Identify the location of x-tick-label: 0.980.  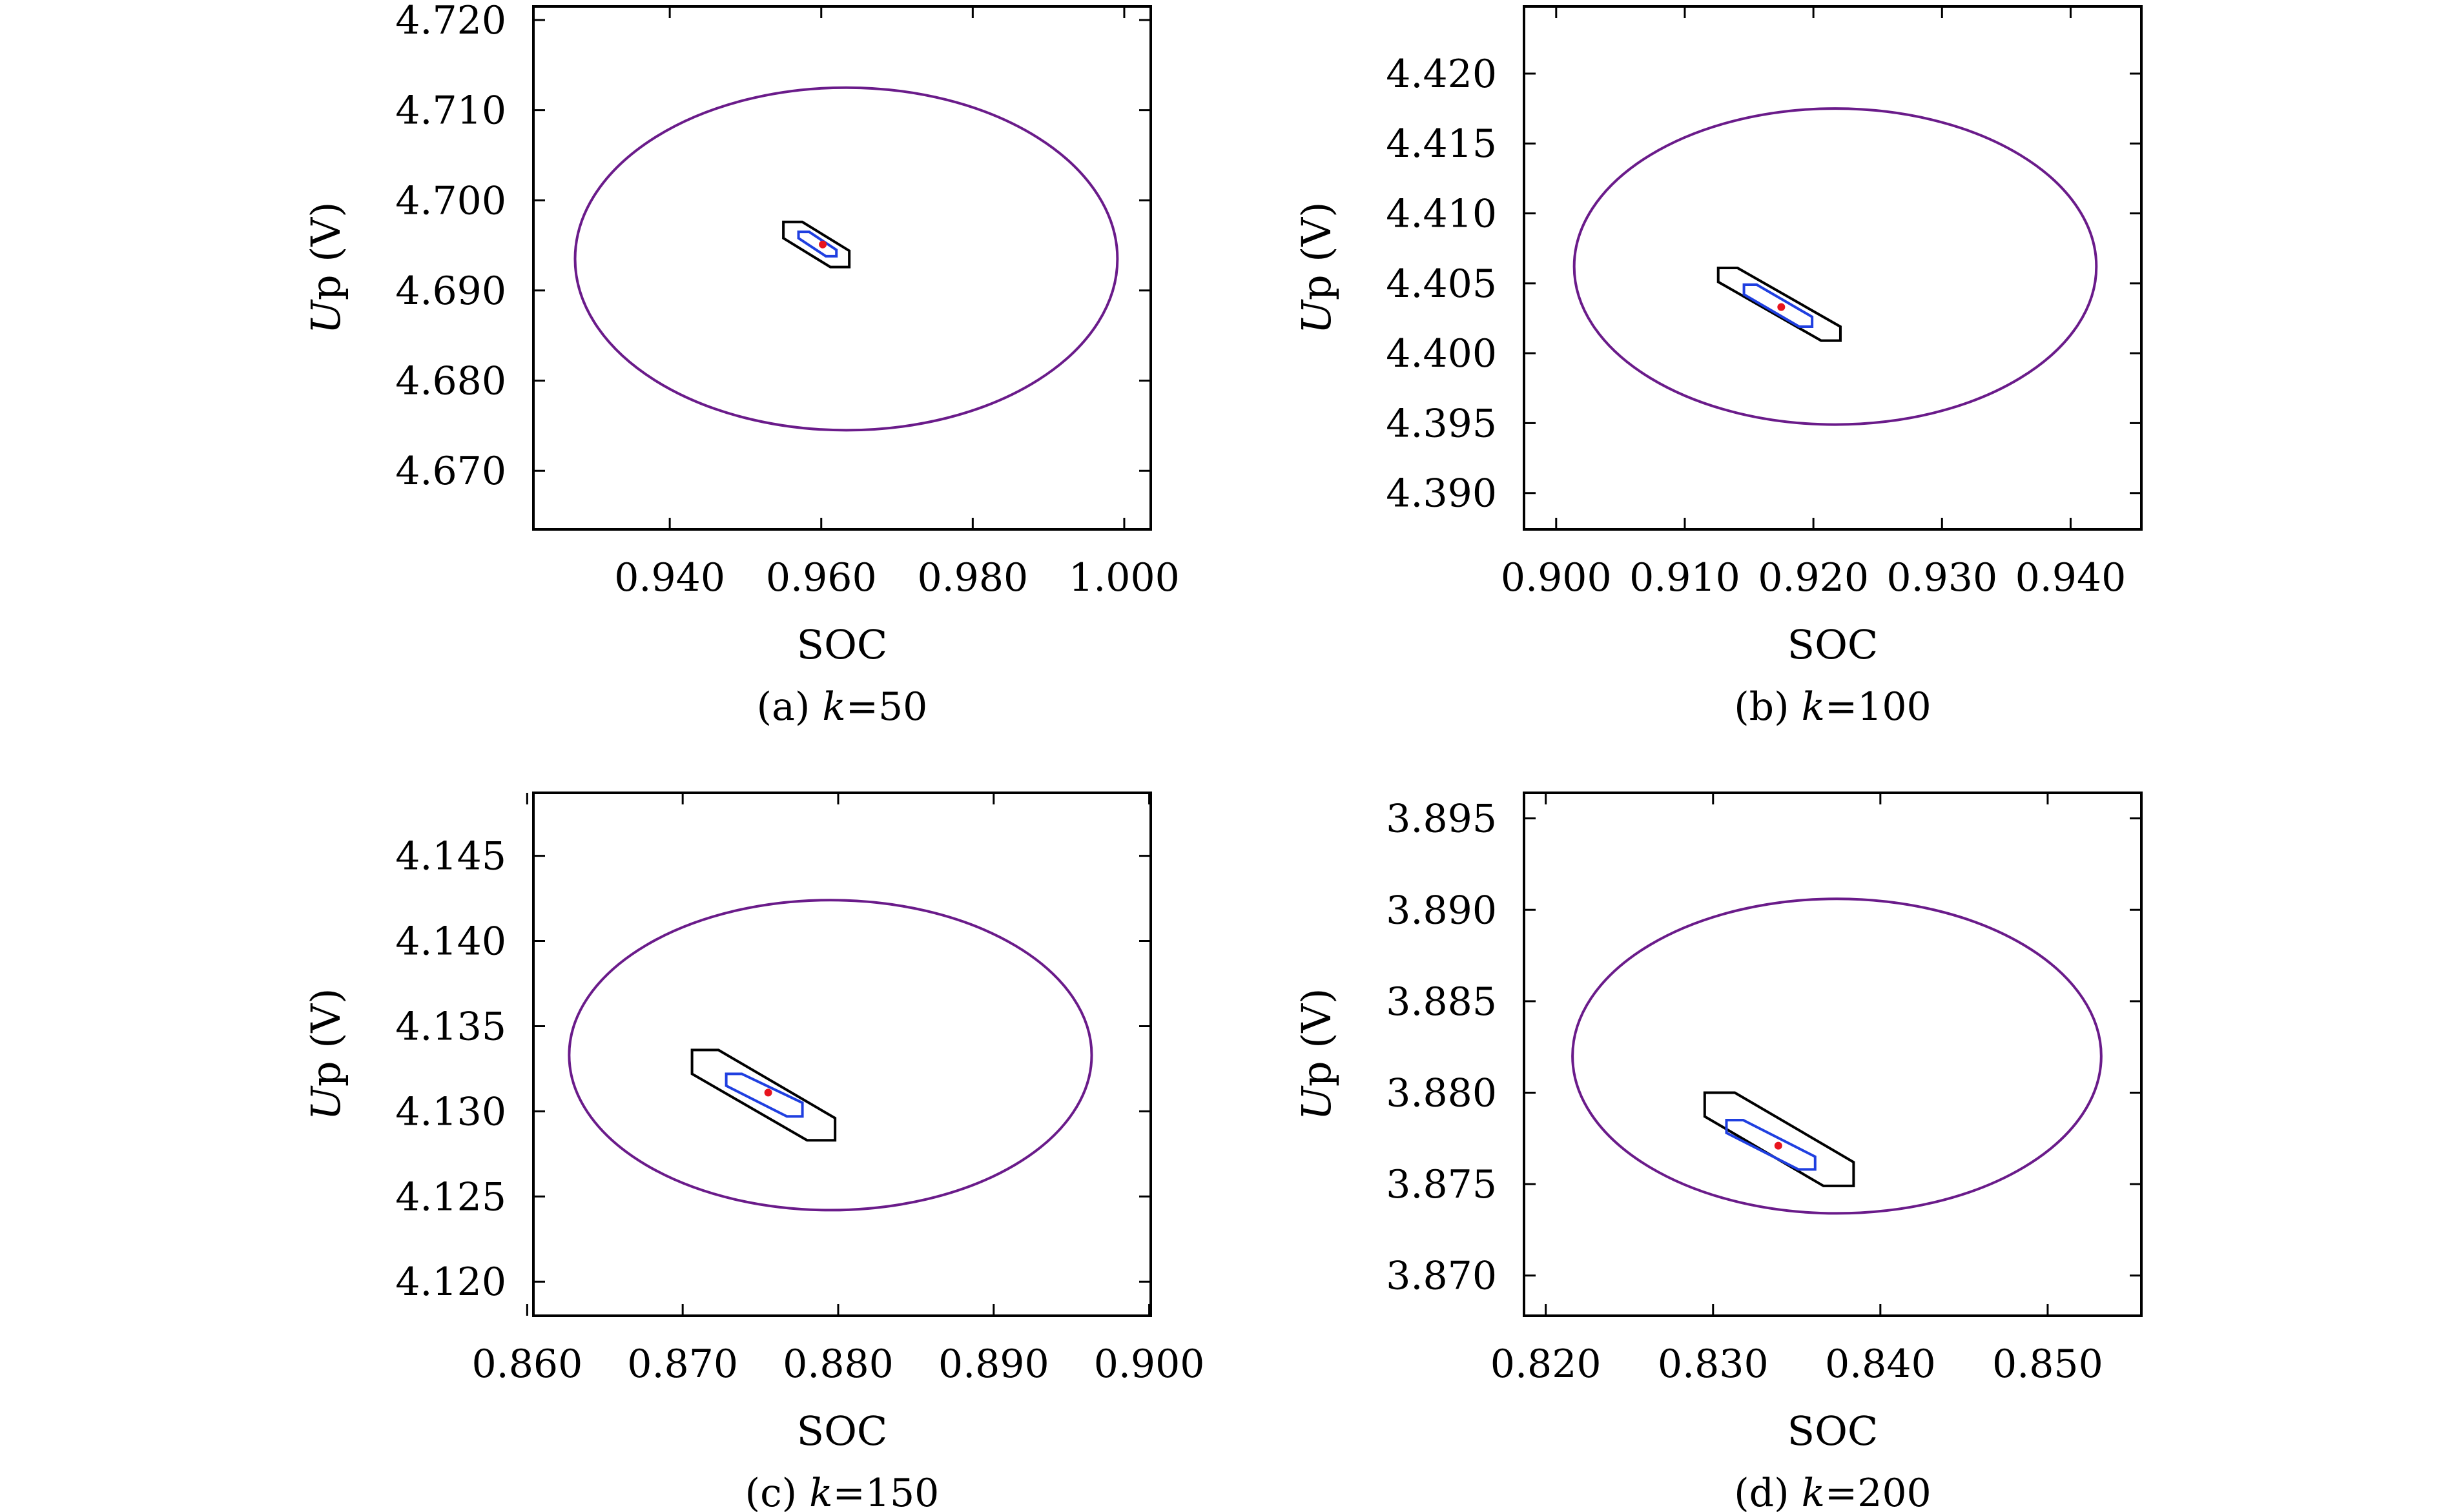
(972, 577).